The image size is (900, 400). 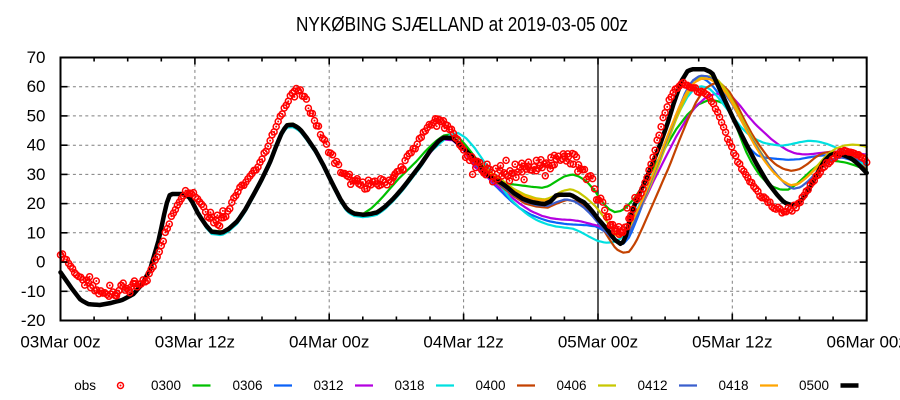 What do you see at coordinates (36, 232) in the screenshot?
I see `svg-text: 10` at bounding box center [36, 232].